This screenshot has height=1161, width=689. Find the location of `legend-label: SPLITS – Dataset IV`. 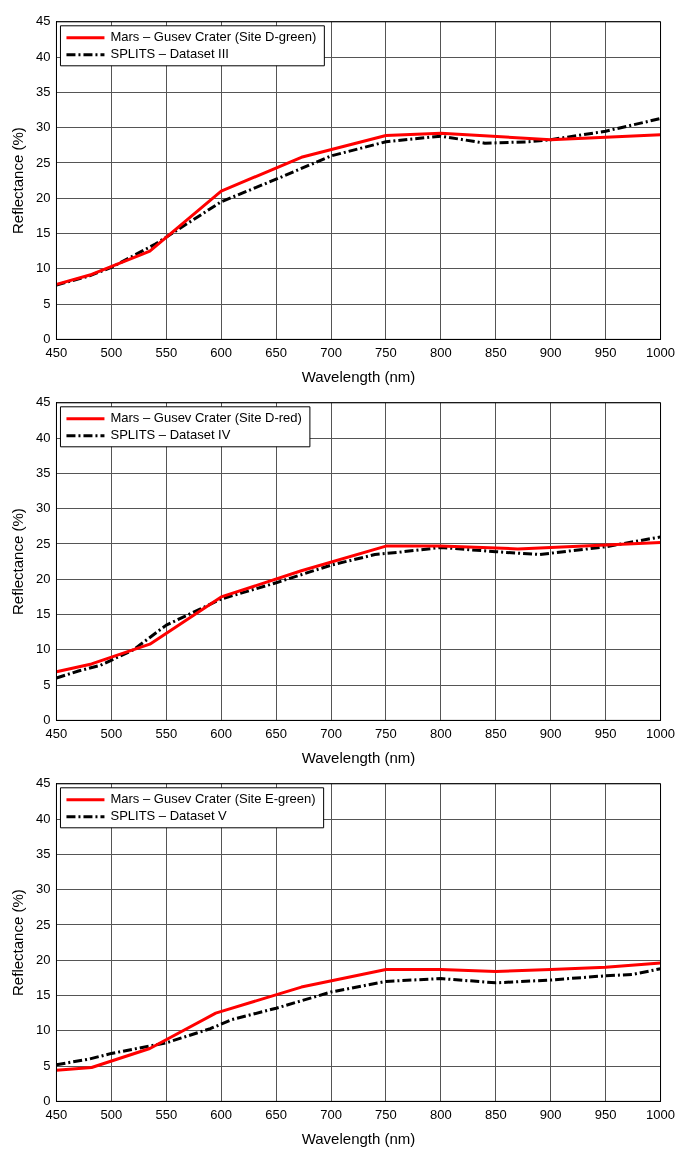

legend-label: SPLITS – Dataset IV is located at coordinates (170, 435).